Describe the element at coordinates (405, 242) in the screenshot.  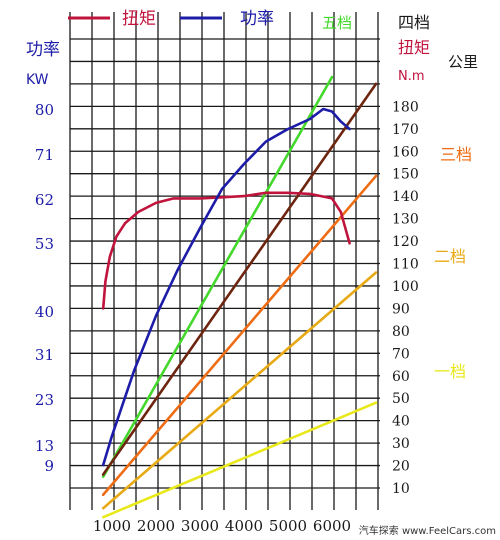
I see `right-tick-label: 120` at that location.